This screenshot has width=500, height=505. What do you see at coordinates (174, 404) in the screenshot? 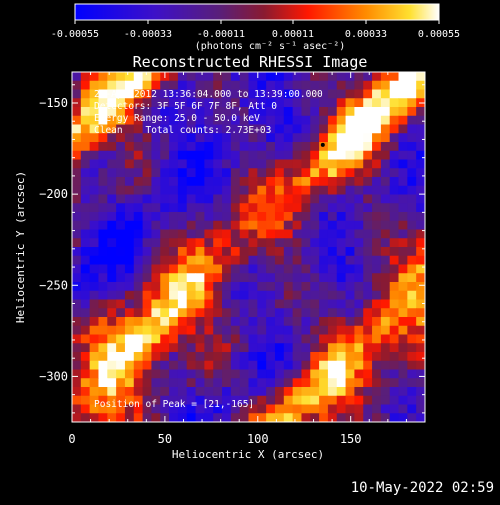
I see `peak-position-label: Position of Peak = [21,-165]` at bounding box center [174, 404].